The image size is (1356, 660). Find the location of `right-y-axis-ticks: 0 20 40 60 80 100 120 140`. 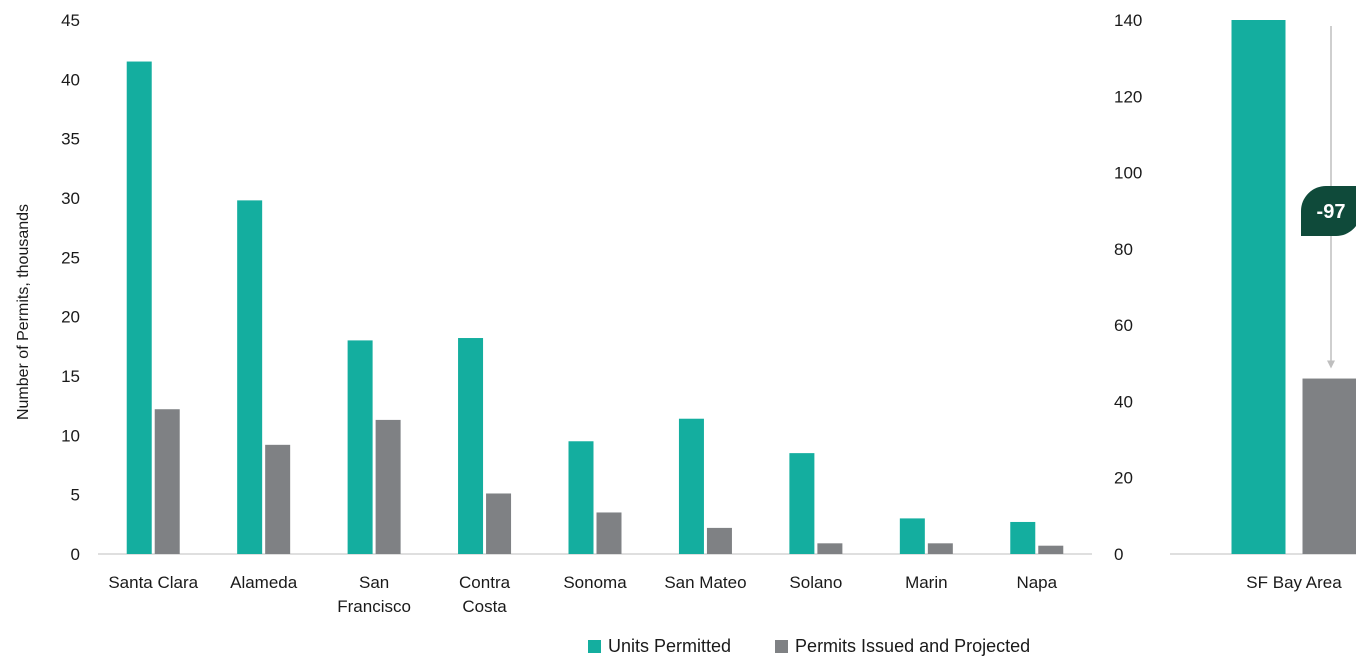

right-y-axis-ticks: 0 20 40 60 80 100 120 140 is located at coordinates (1128, 287).